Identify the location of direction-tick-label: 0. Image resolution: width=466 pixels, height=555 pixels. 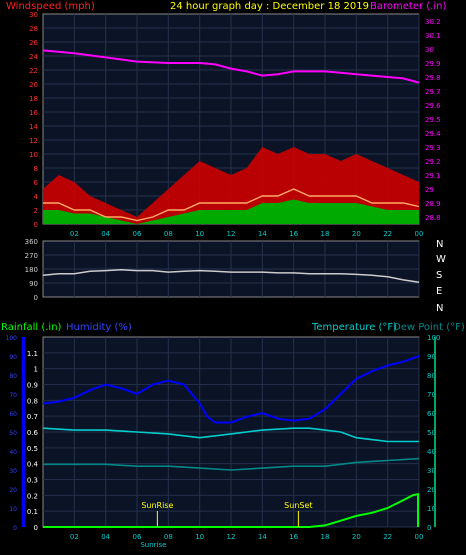
(36, 298).